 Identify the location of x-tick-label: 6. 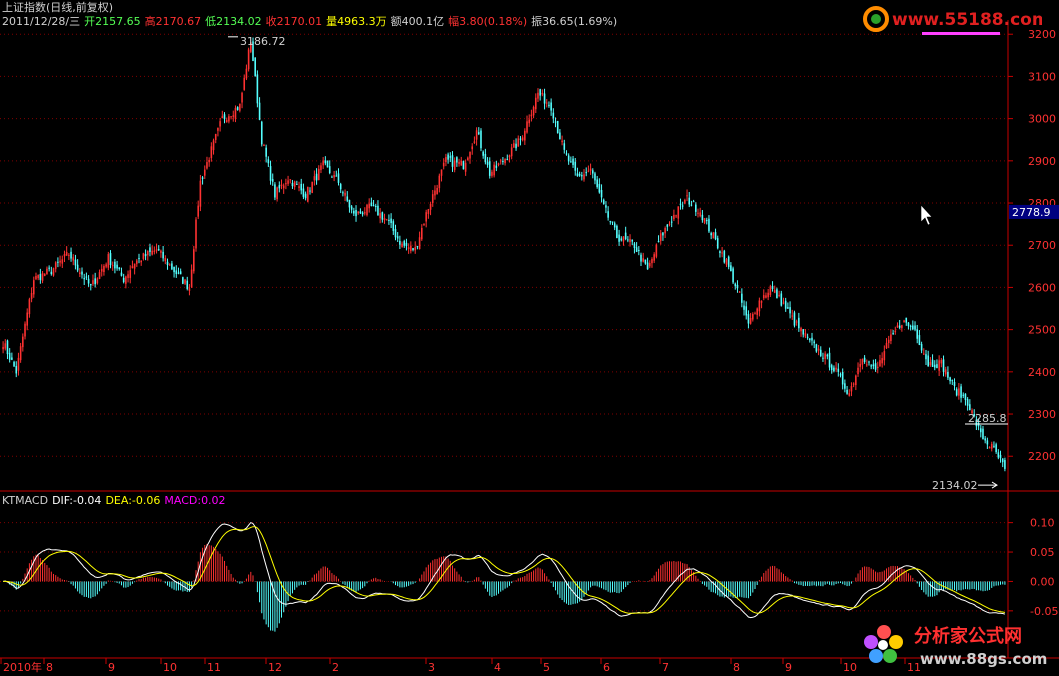
(606, 667).